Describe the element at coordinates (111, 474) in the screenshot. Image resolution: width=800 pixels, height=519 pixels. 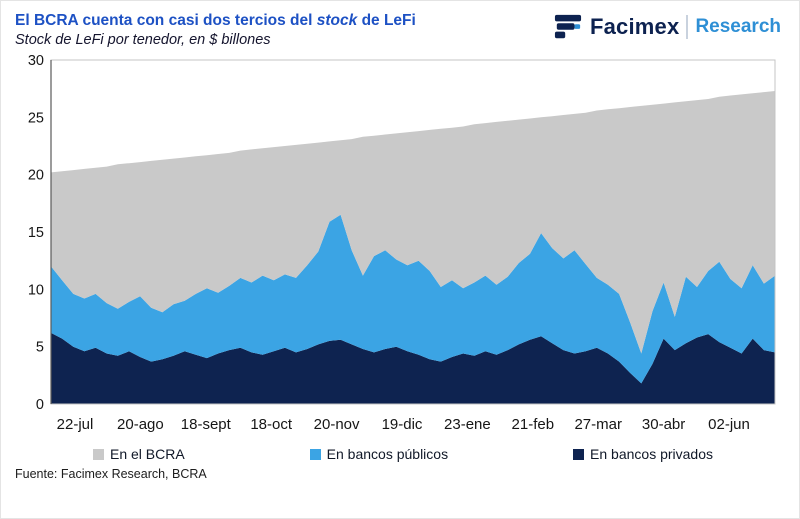
I see `source-note: Fuente: Facimex Research, BCRA` at that location.